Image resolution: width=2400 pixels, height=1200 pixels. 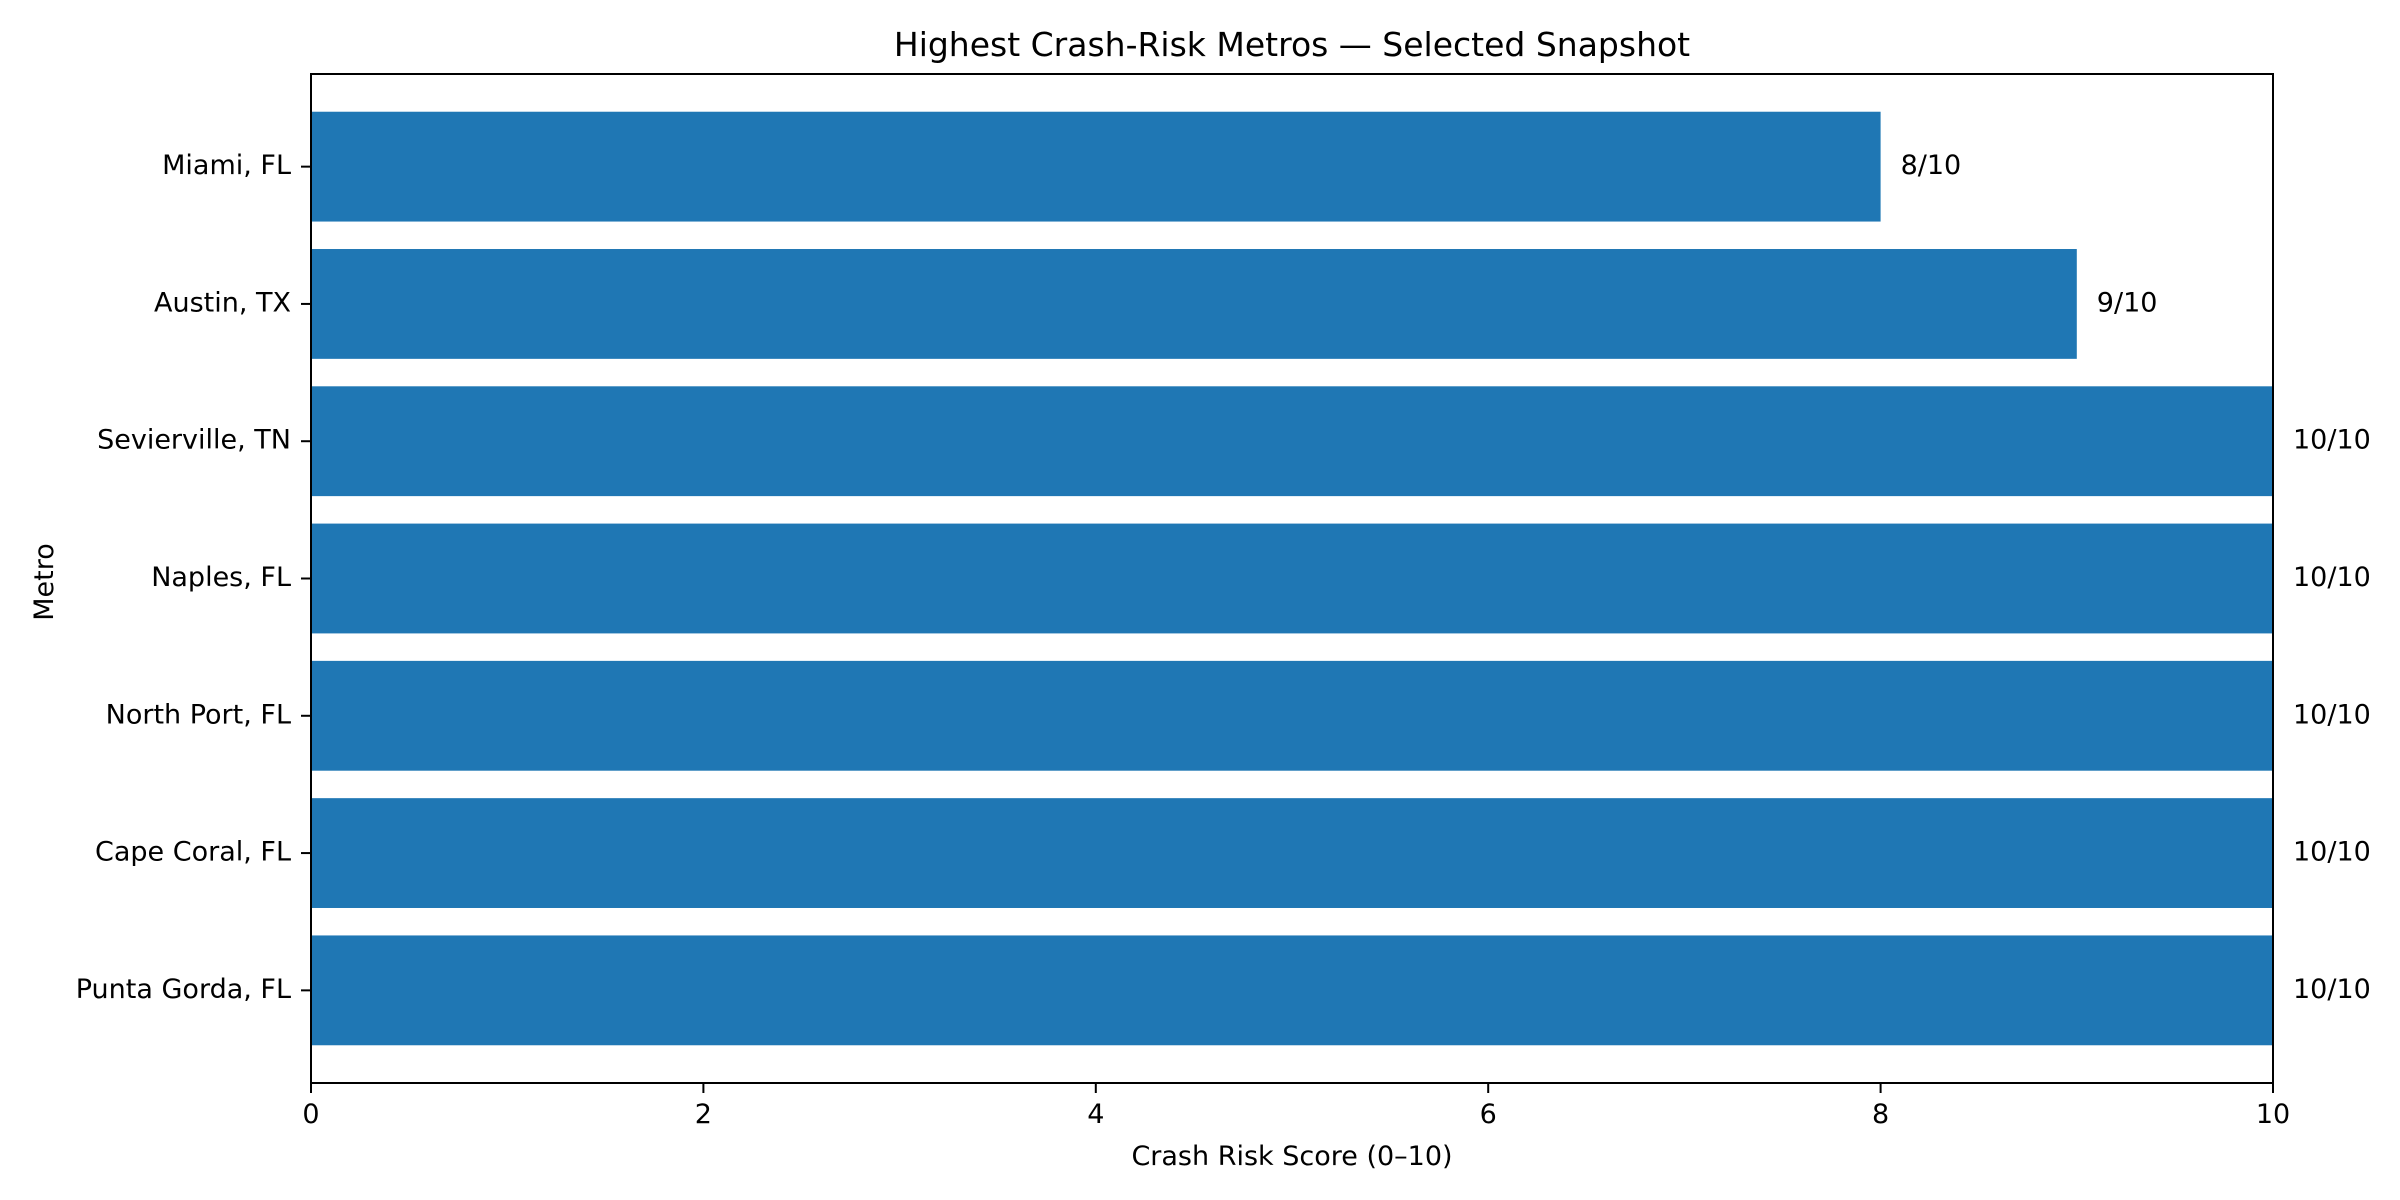 I want to click on y-tick-label: Miami, FL, so click(x=226, y=165).